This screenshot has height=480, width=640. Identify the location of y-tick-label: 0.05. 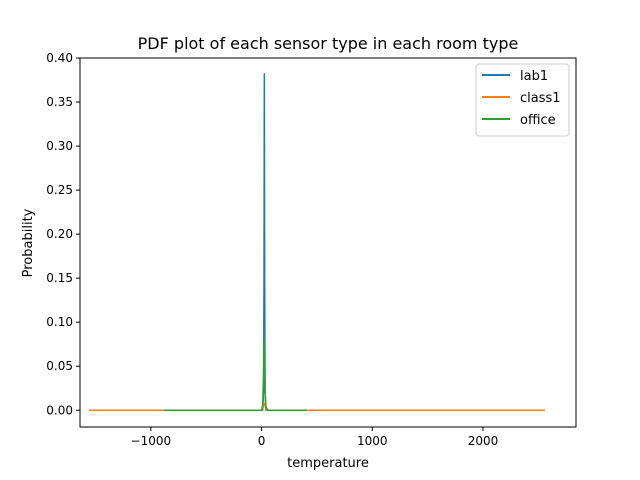
(59, 366).